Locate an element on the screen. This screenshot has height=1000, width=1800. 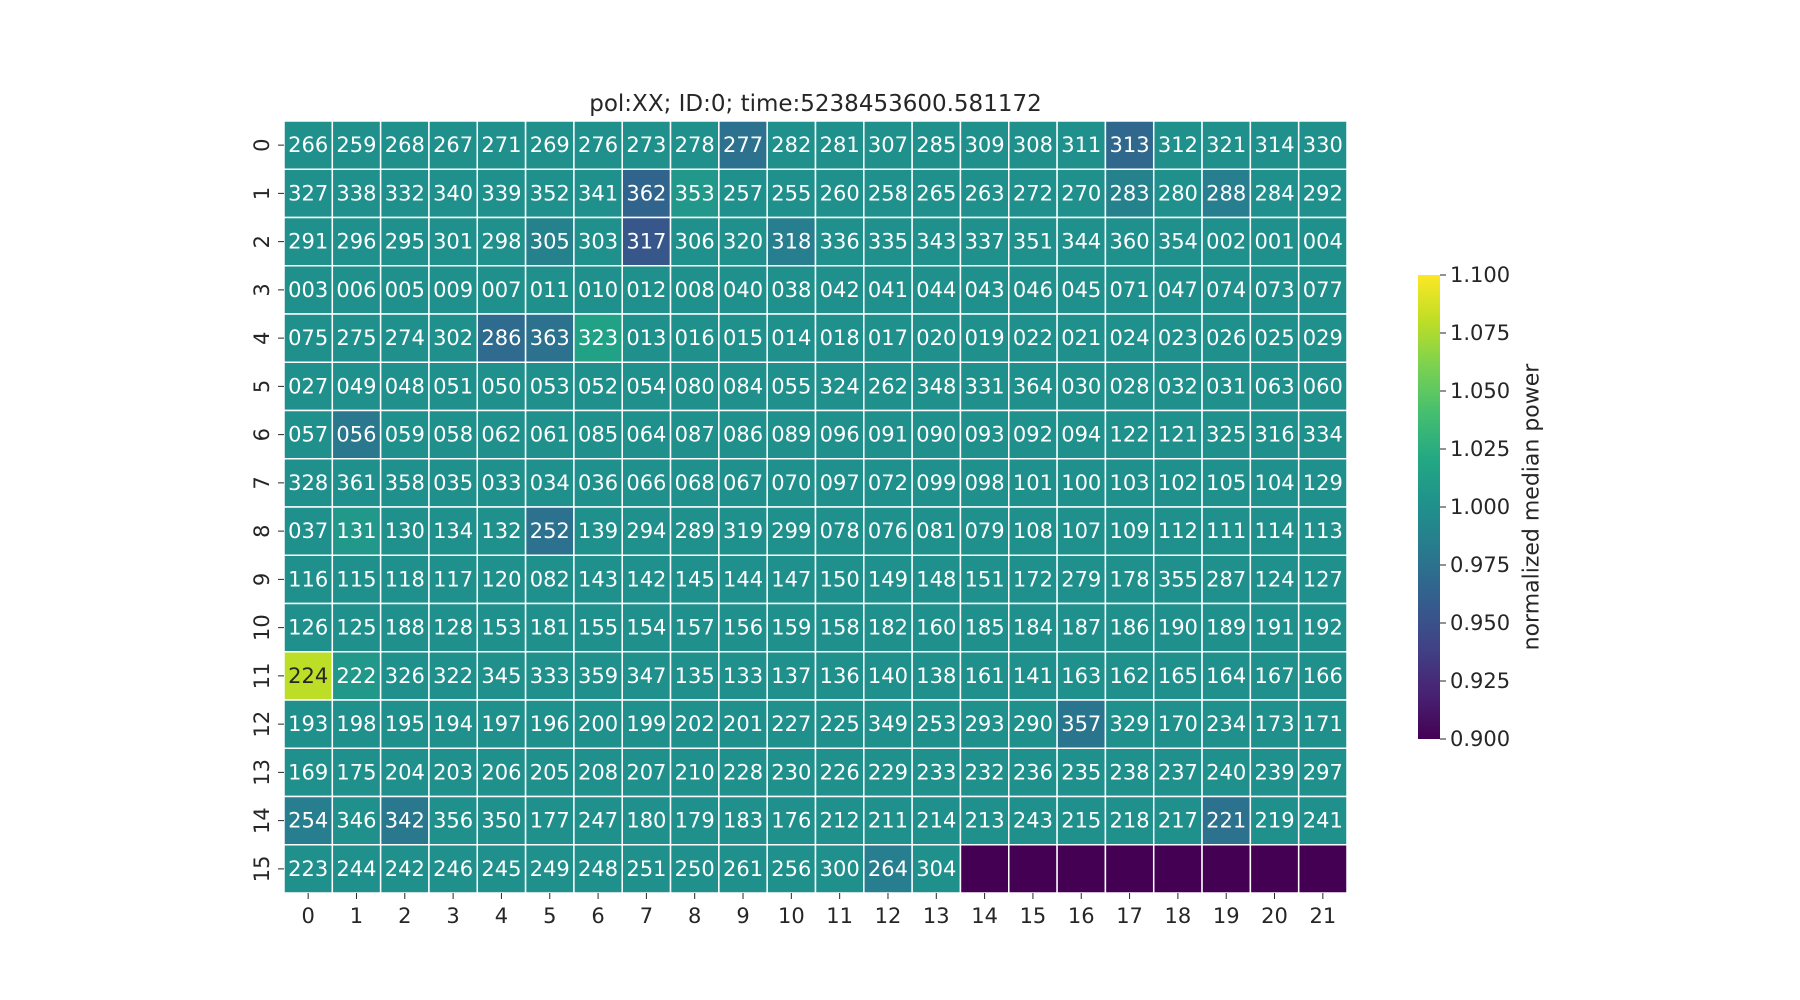
cell-annotation: 294 is located at coordinates (646, 531).